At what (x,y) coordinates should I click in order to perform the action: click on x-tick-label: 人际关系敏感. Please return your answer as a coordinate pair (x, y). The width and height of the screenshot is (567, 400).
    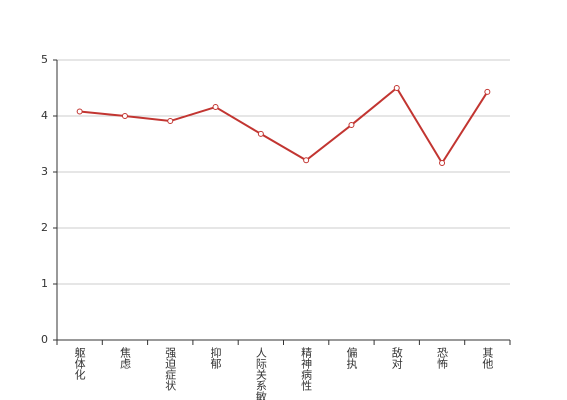
    Looking at the image, I should click on (260, 373).